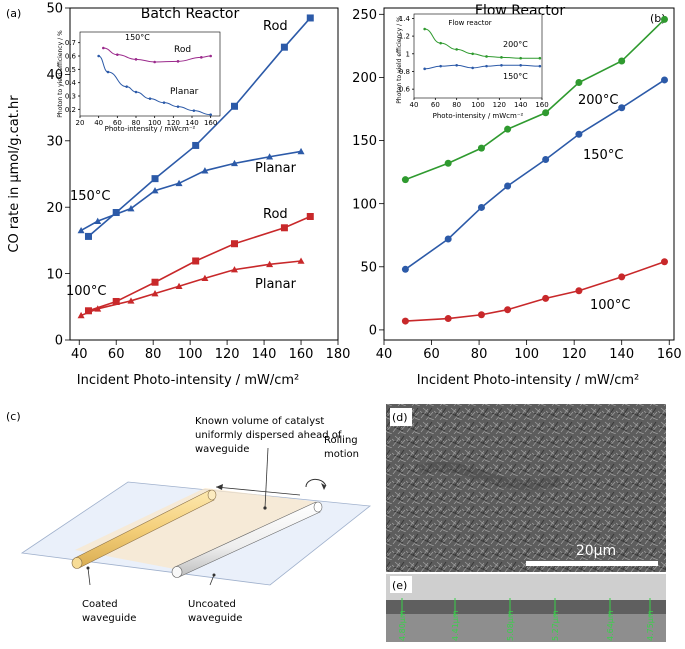  I want to click on label-rod-100: Rod, so click(275, 214).